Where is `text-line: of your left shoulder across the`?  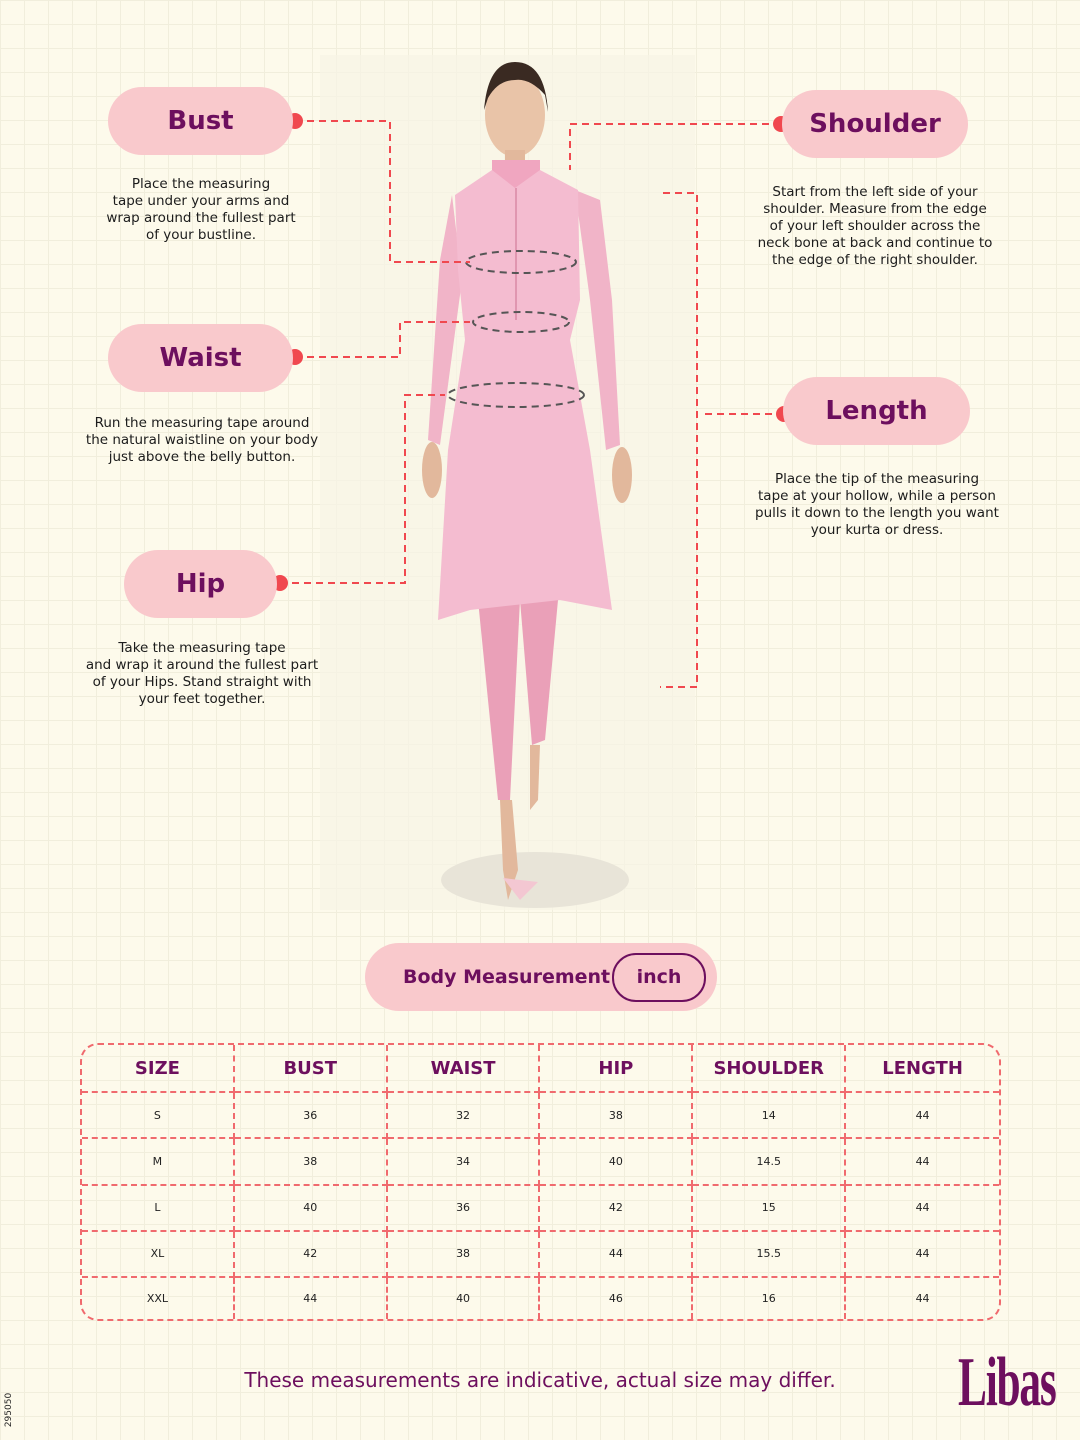
text-line: of your left shoulder across the is located at coordinates (875, 226).